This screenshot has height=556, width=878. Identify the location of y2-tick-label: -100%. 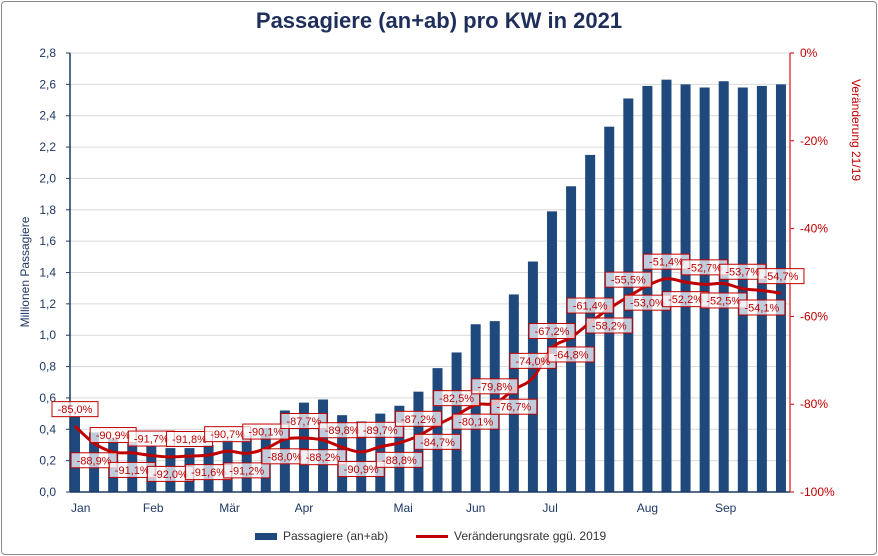
(817, 492).